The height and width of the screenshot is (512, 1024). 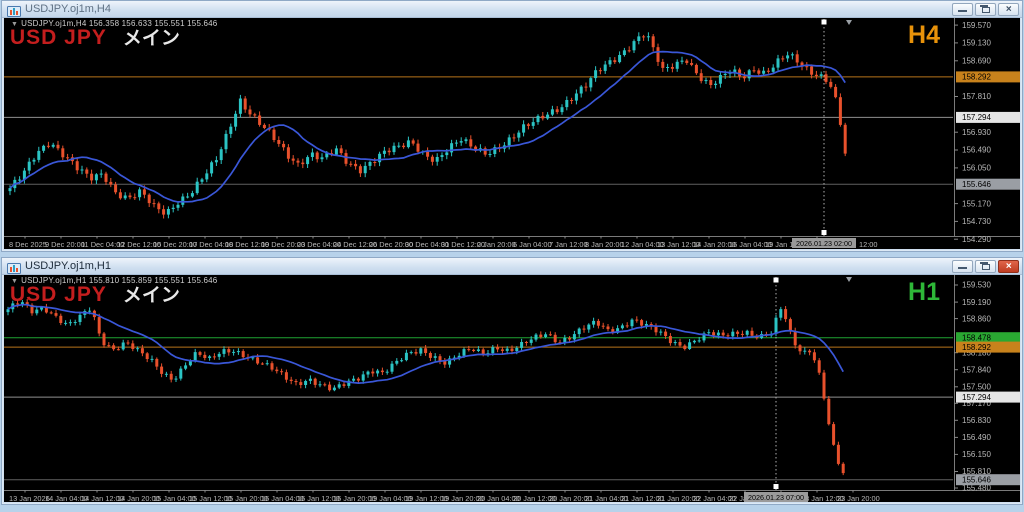 What do you see at coordinates (976, 318) in the screenshot?
I see `price-axis-label: 158.860` at bounding box center [976, 318].